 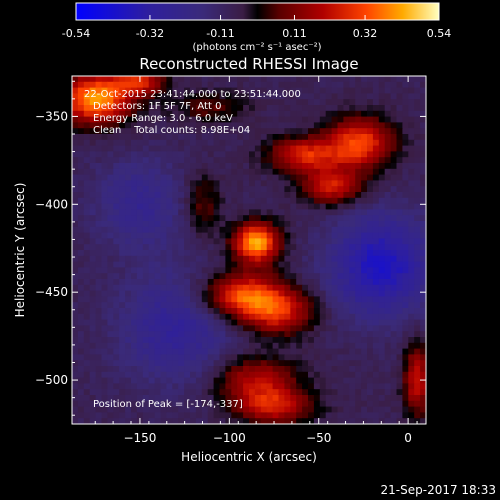 What do you see at coordinates (220, 33) in the screenshot?
I see `colorbar-tick-label: -0.11` at bounding box center [220, 33].